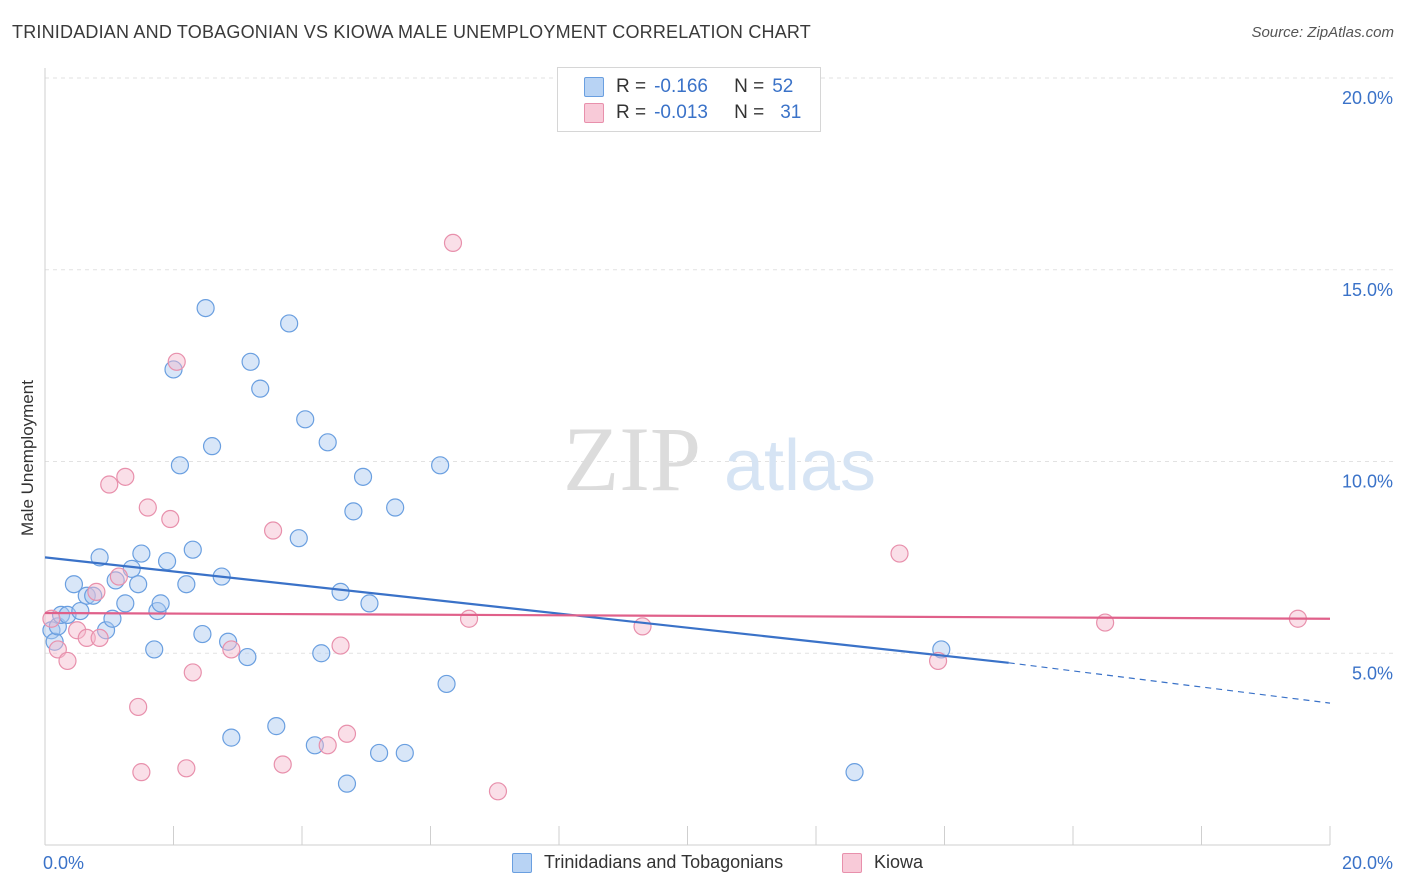  Describe the element at coordinates (899, 862) in the screenshot. I see `bottom-legend-label-series2: Kiowa` at that location.